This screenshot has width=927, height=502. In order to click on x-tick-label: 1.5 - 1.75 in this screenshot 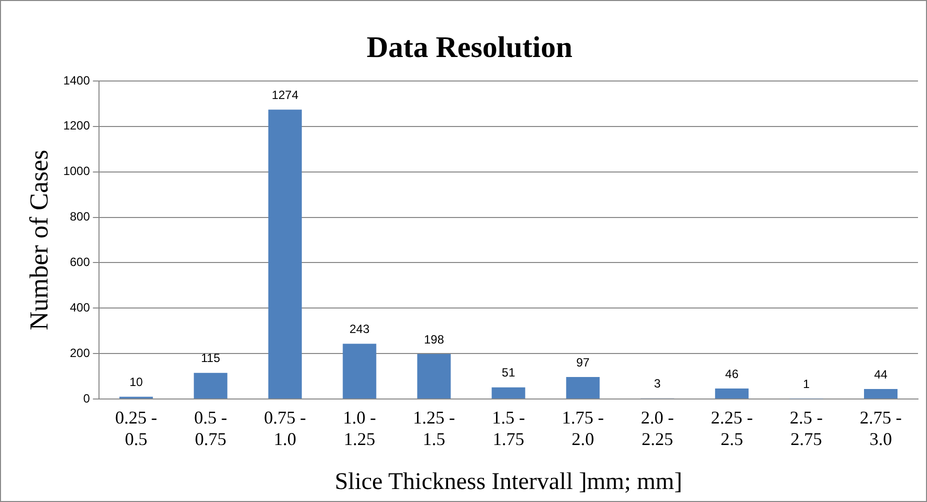, I will do `click(508, 429)`.